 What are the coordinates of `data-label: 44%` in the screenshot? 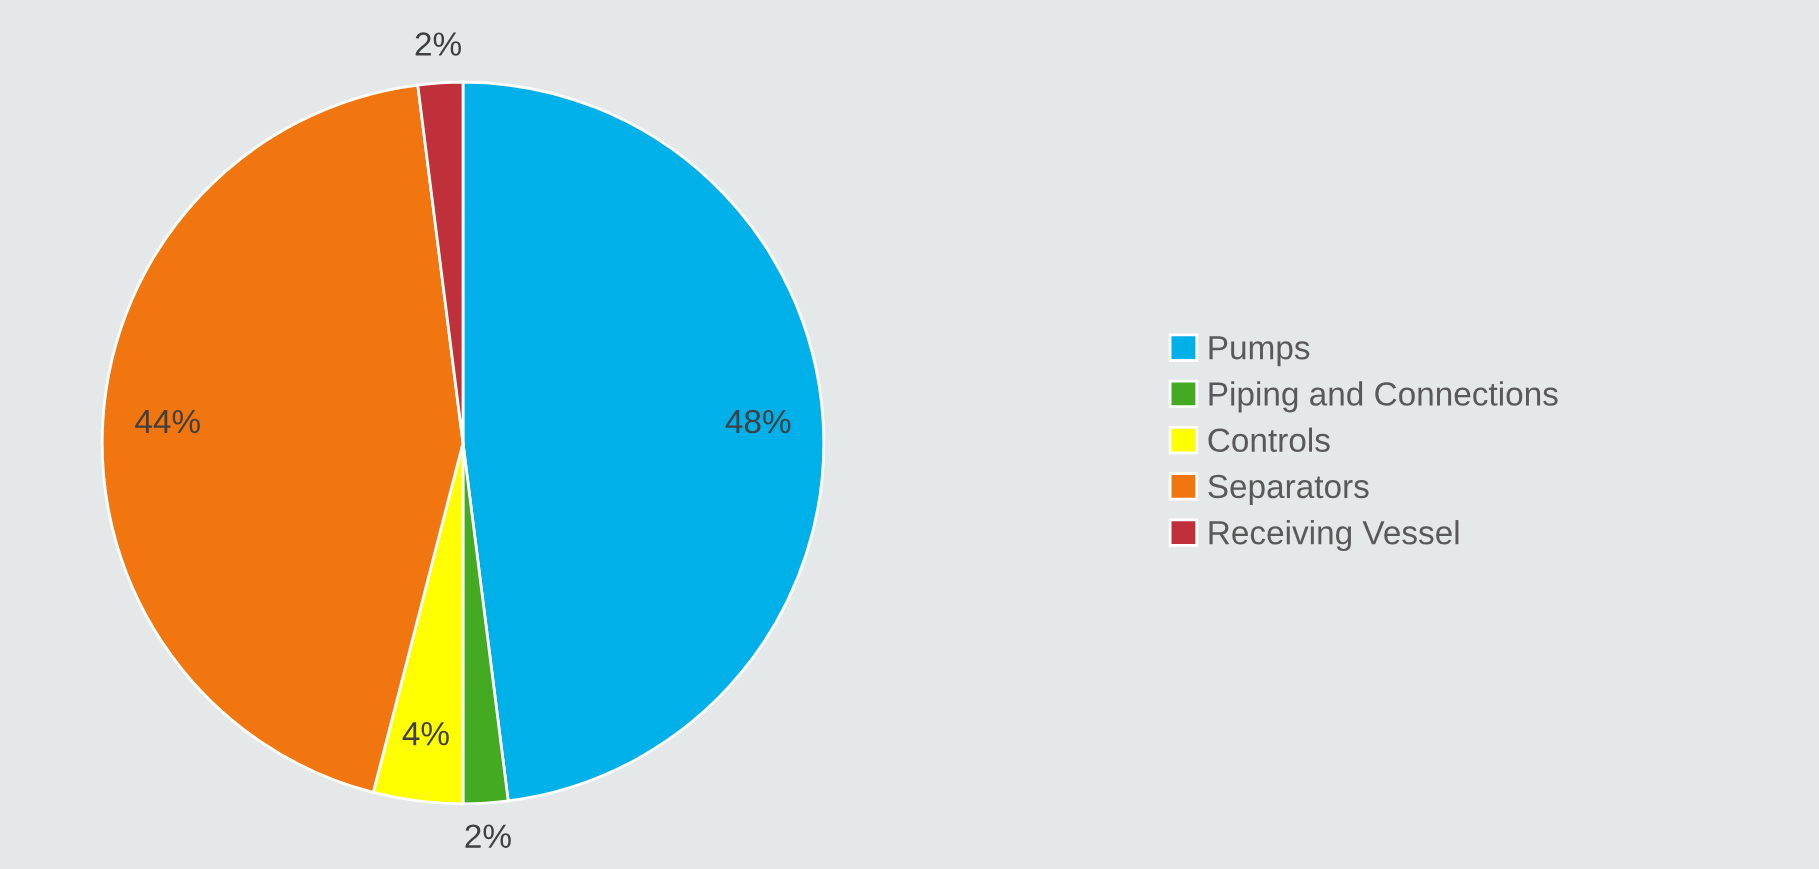 It's located at (167, 421).